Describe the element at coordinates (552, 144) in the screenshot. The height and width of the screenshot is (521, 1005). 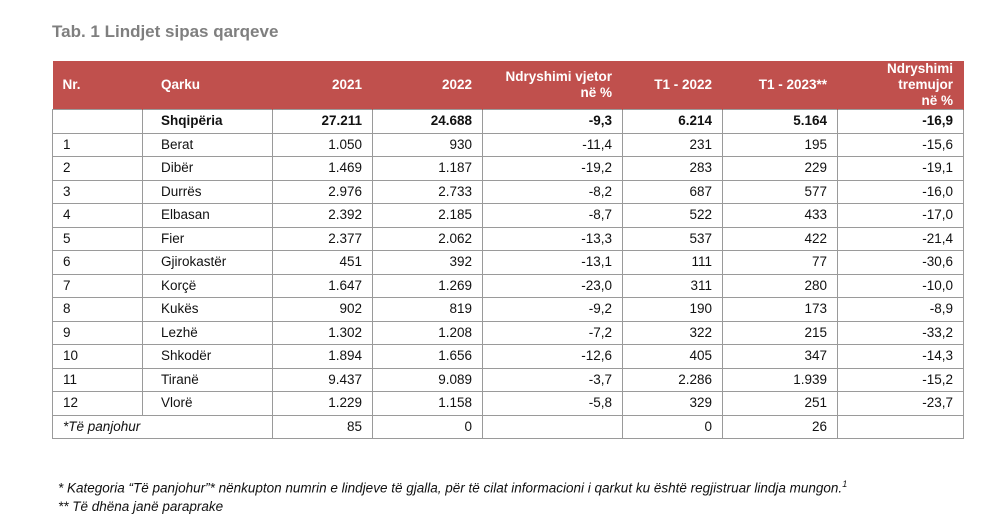
I see `cell-annual-change: -11,4` at that location.